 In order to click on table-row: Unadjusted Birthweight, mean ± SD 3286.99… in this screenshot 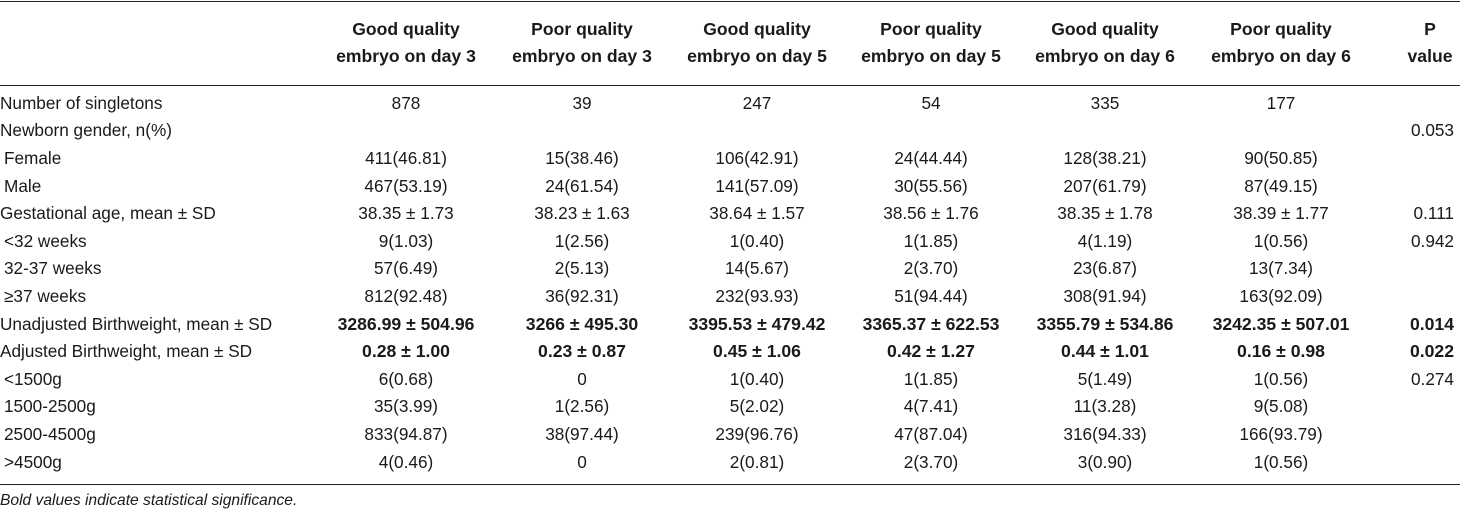, I will do `click(730, 324)`.